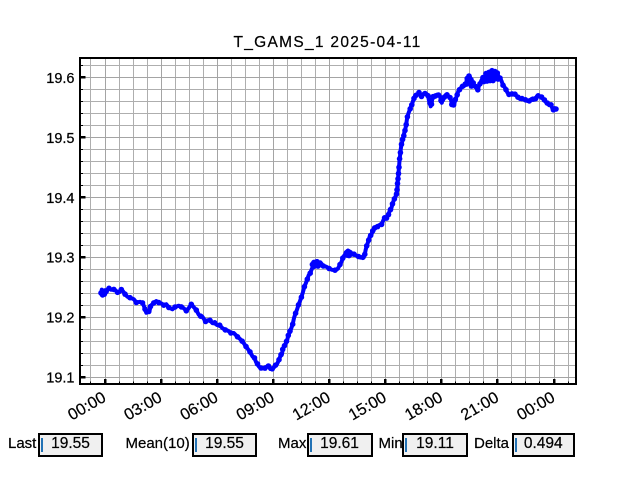 This screenshot has height=480, width=640. I want to click on svg-text: 19.4, so click(60, 199).